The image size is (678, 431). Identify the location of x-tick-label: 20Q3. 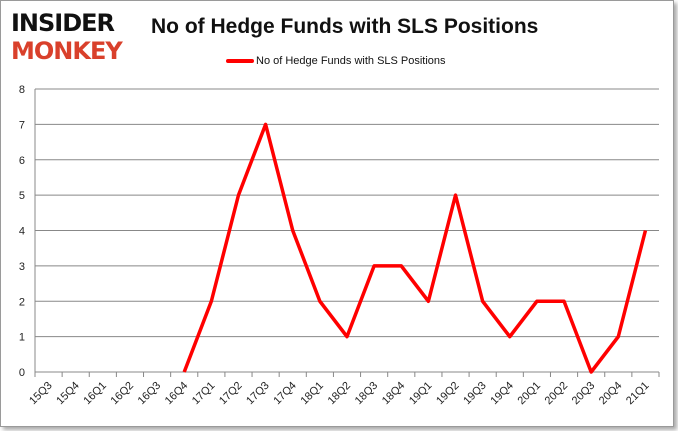
(584, 394).